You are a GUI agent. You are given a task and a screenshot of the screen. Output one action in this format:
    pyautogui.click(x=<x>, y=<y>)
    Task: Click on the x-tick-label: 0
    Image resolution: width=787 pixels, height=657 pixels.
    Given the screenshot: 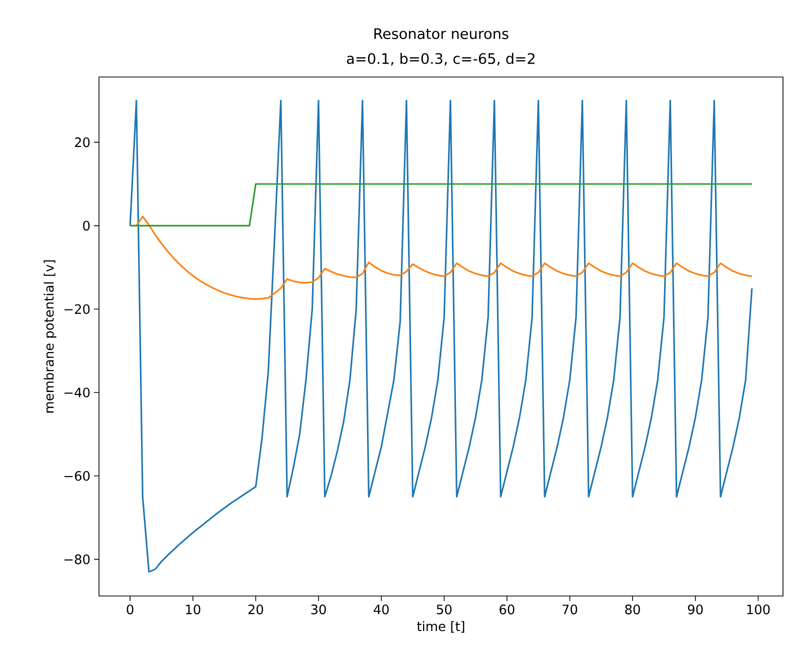 What is the action you would take?
    pyautogui.click(x=130, y=609)
    